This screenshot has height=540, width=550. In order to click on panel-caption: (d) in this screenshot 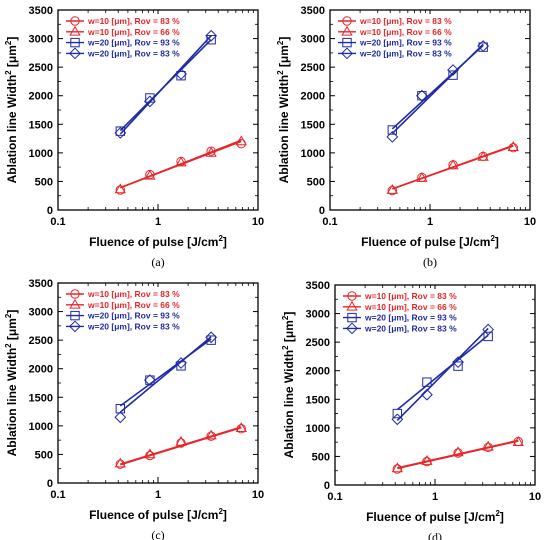, I will do `click(435, 535)`.